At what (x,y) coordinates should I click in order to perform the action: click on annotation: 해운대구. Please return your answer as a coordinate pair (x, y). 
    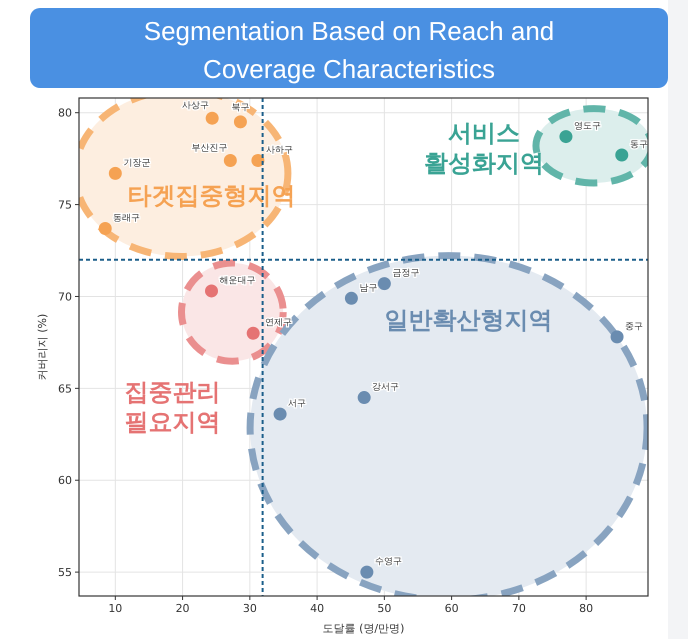
    Looking at the image, I should click on (238, 281).